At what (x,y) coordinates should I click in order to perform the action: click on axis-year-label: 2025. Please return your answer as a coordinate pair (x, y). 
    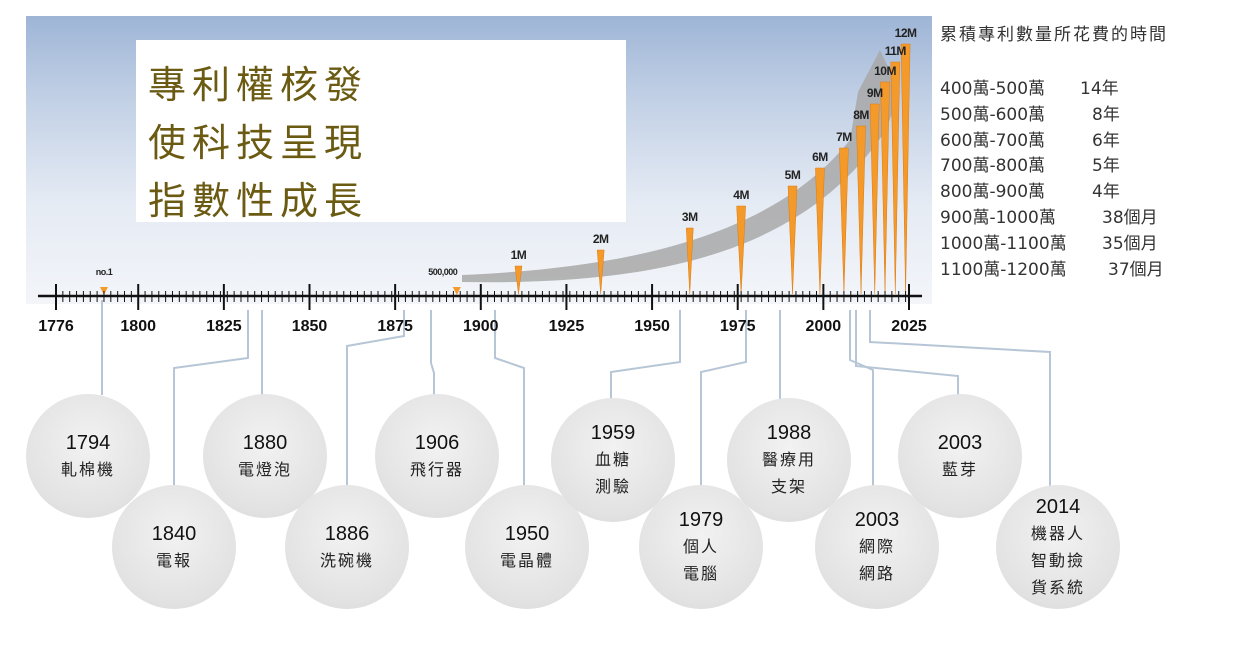
    Looking at the image, I should click on (909, 326).